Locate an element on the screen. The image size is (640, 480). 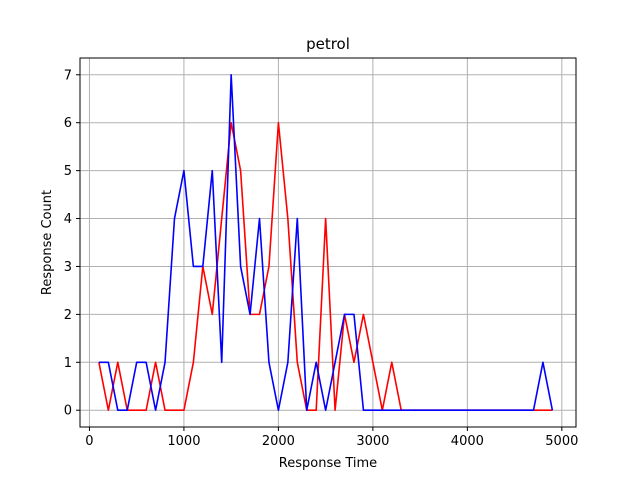
y-axis: 0 1 2 3 4 5 6 7 is located at coordinates (72, 243).